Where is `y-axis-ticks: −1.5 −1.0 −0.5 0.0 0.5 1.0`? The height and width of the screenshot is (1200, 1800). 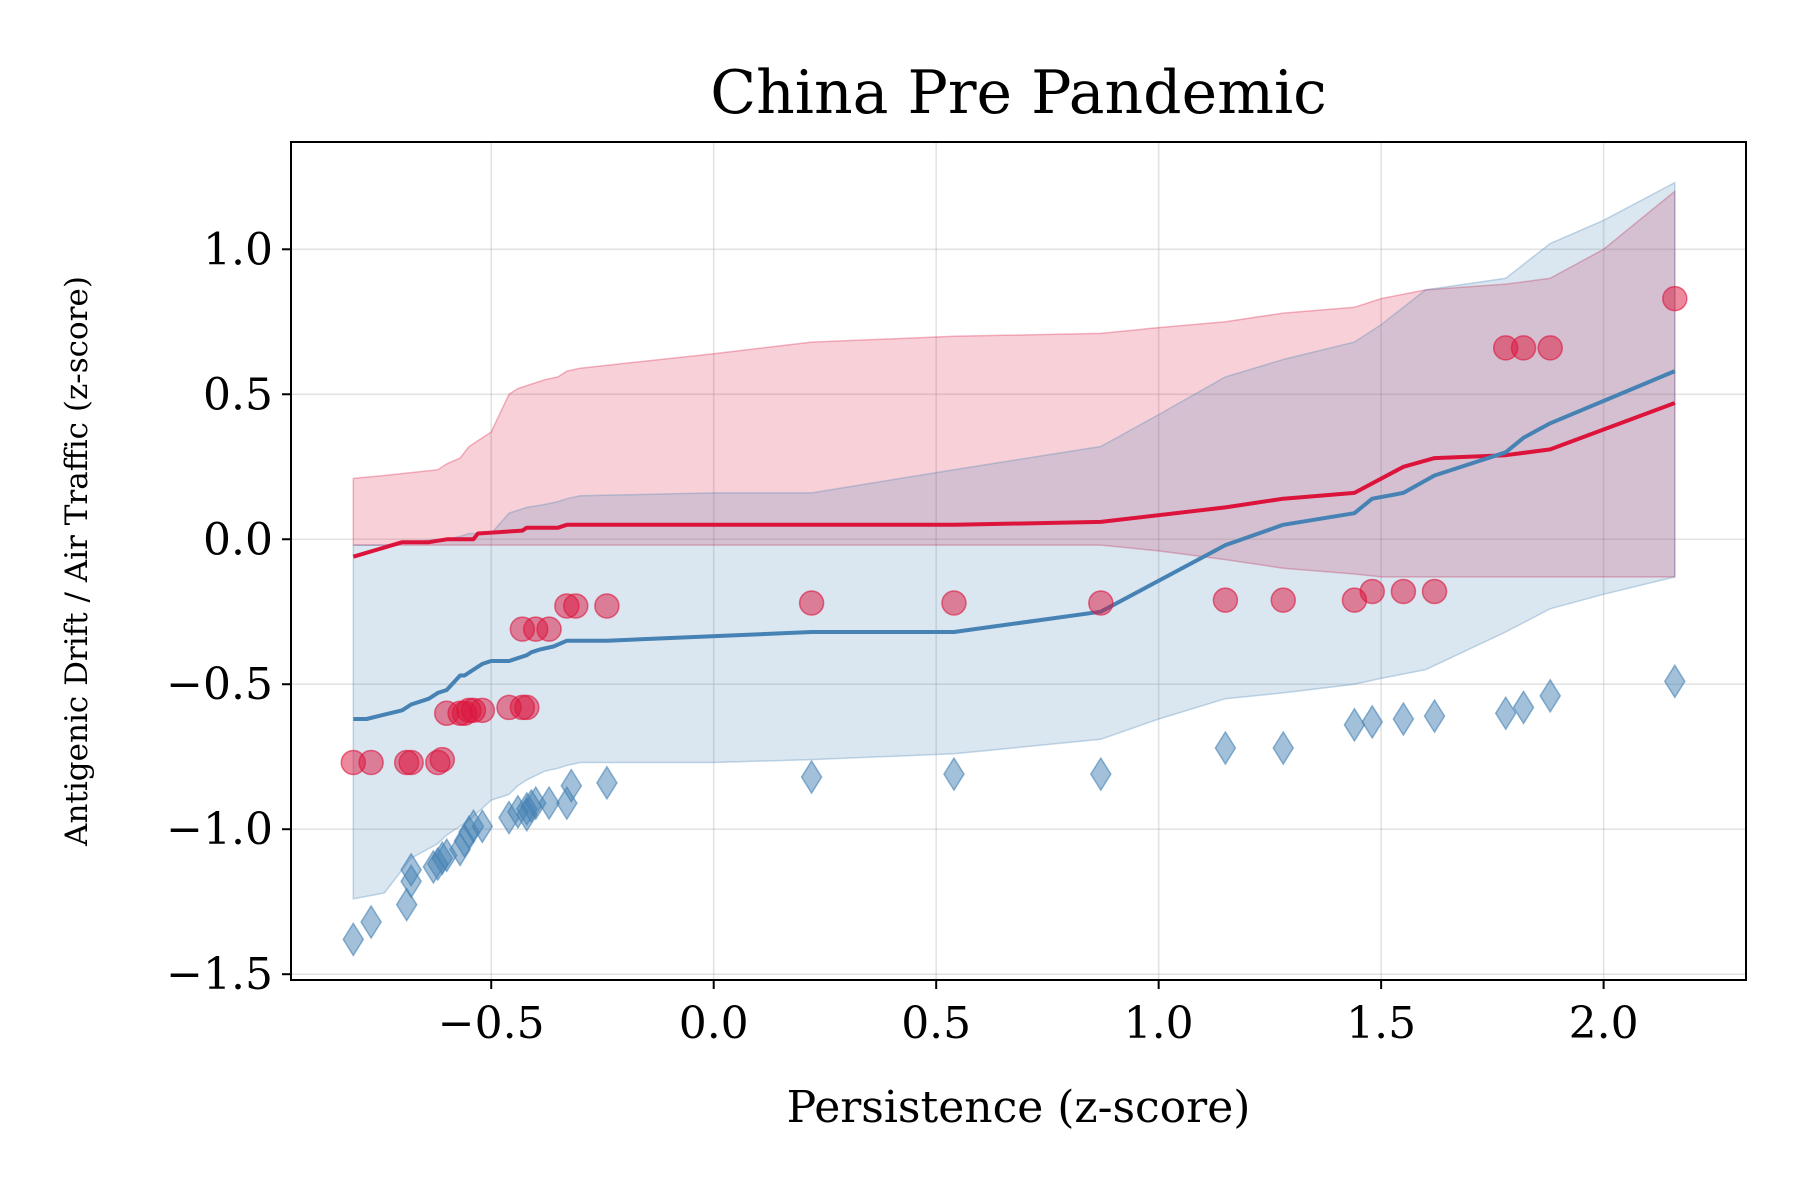
y-axis-ticks: −1.5 −1.0 −0.5 0.0 0.5 1.0 is located at coordinates (228, 612).